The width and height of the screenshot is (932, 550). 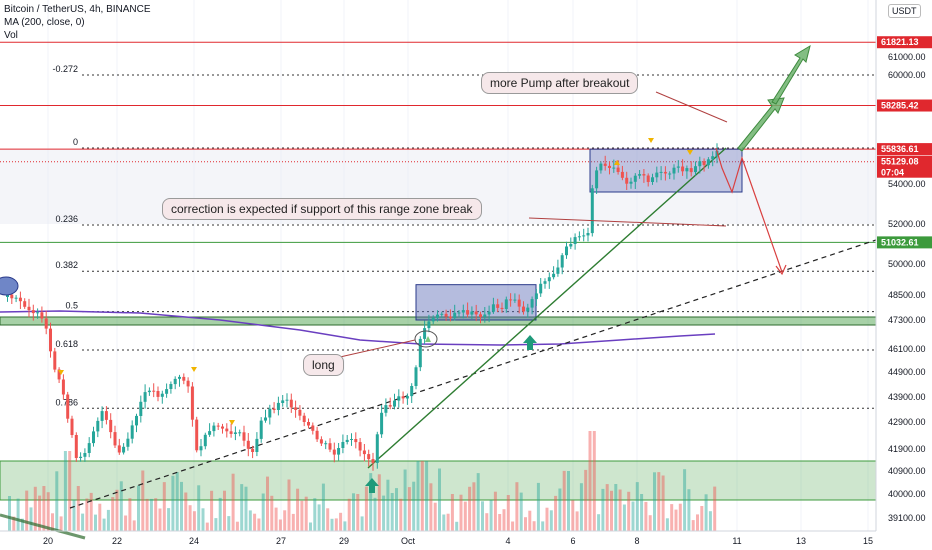 I want to click on left-ellipse, so click(x=9, y=286).